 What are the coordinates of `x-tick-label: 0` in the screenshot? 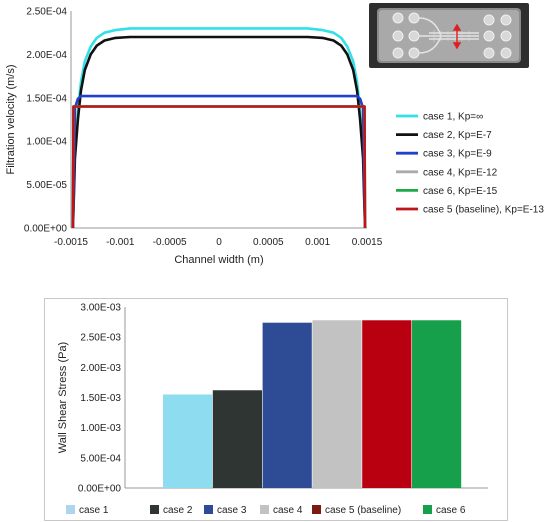 It's located at (219, 242).